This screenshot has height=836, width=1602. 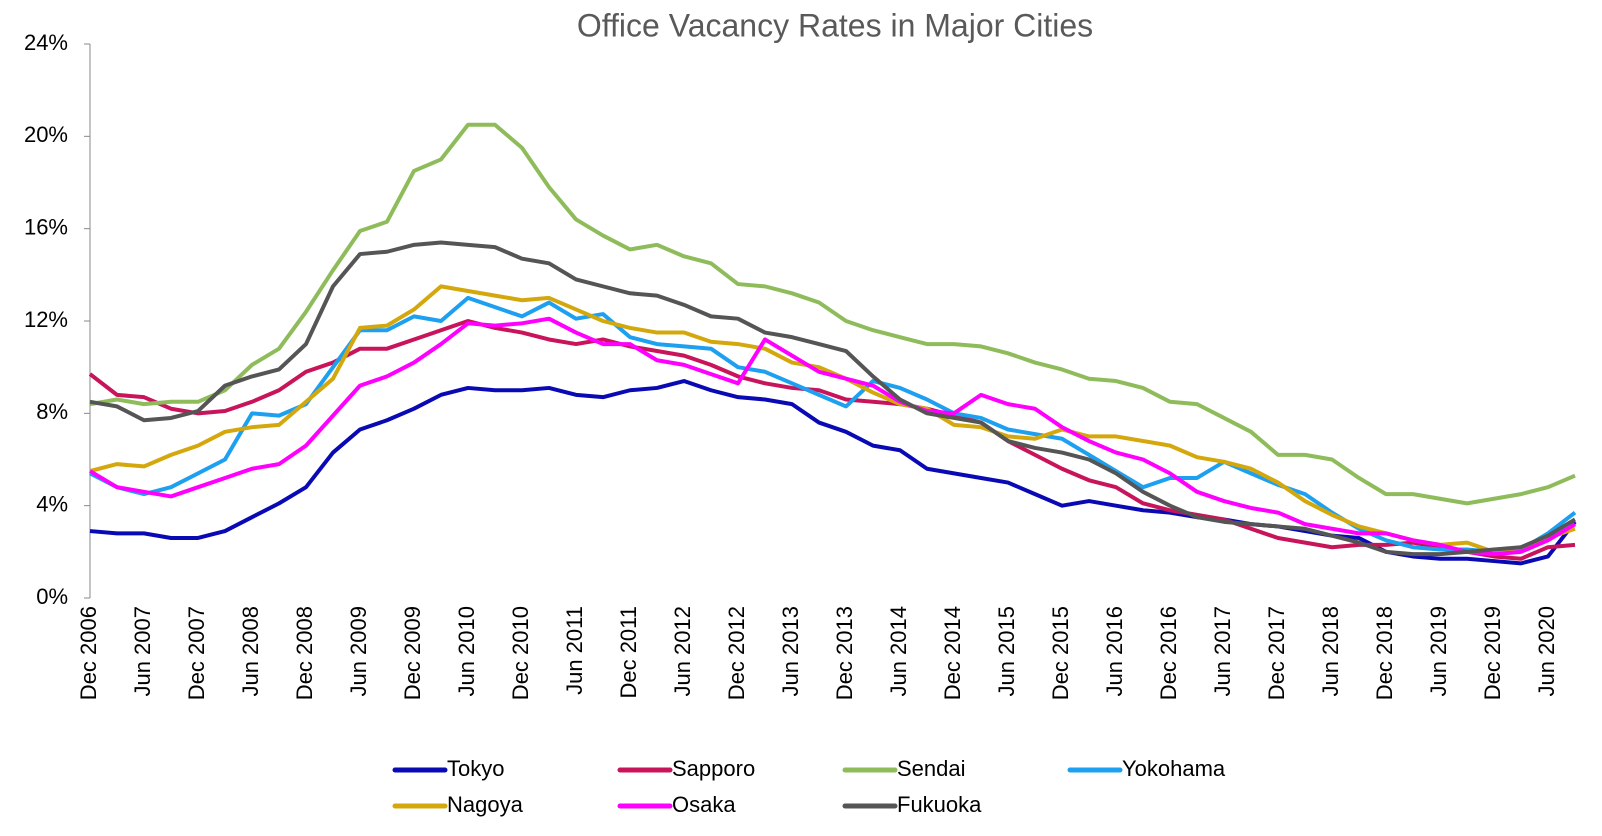 What do you see at coordinates (466, 651) in the screenshot?
I see `x-tick-label: Jun 2010` at bounding box center [466, 651].